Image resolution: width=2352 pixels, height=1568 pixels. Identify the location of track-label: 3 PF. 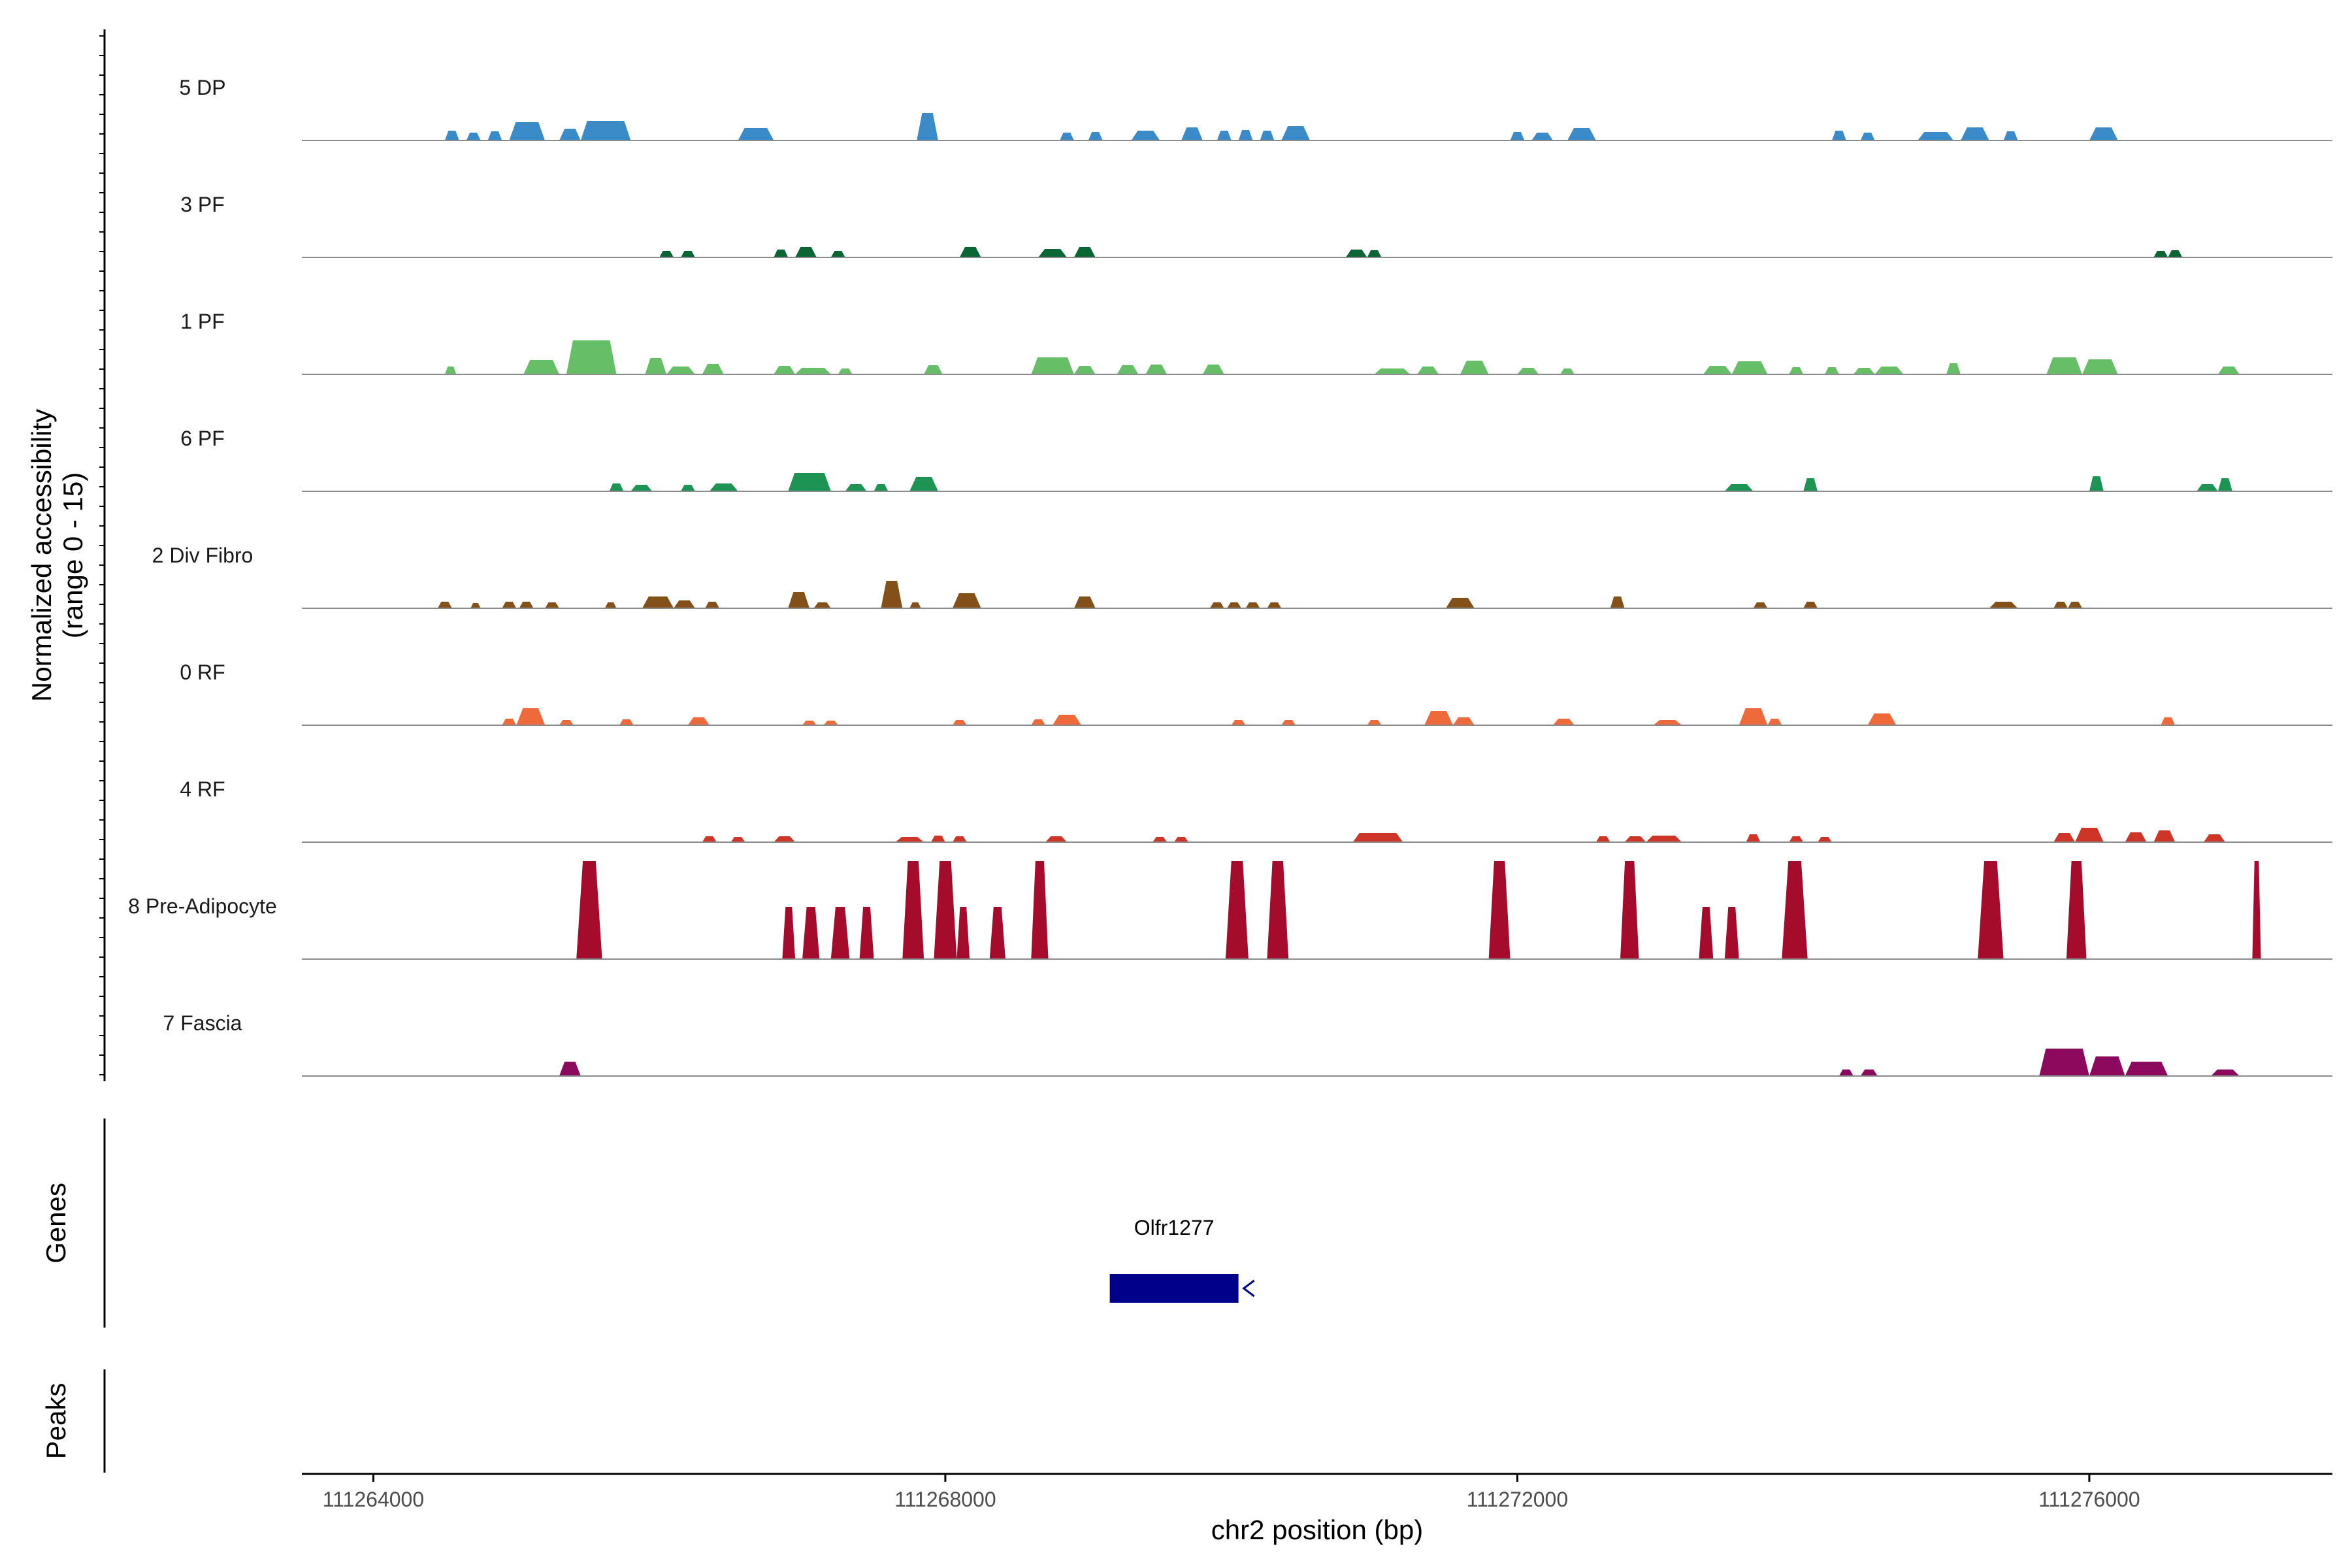
(202, 204).